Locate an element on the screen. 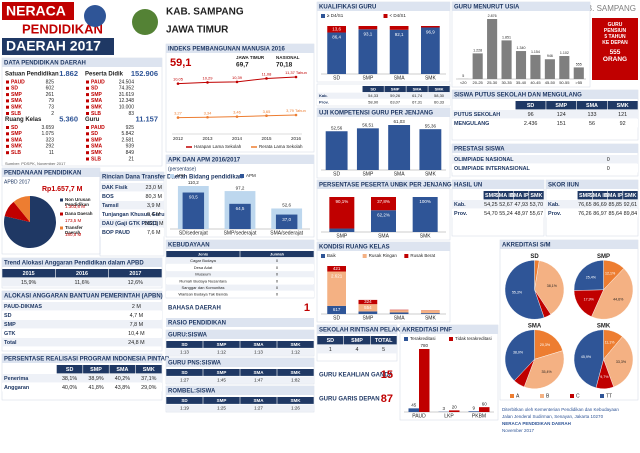 This screenshot has width=640, height=453. value-label: 96,9 is located at coordinates (430, 32).